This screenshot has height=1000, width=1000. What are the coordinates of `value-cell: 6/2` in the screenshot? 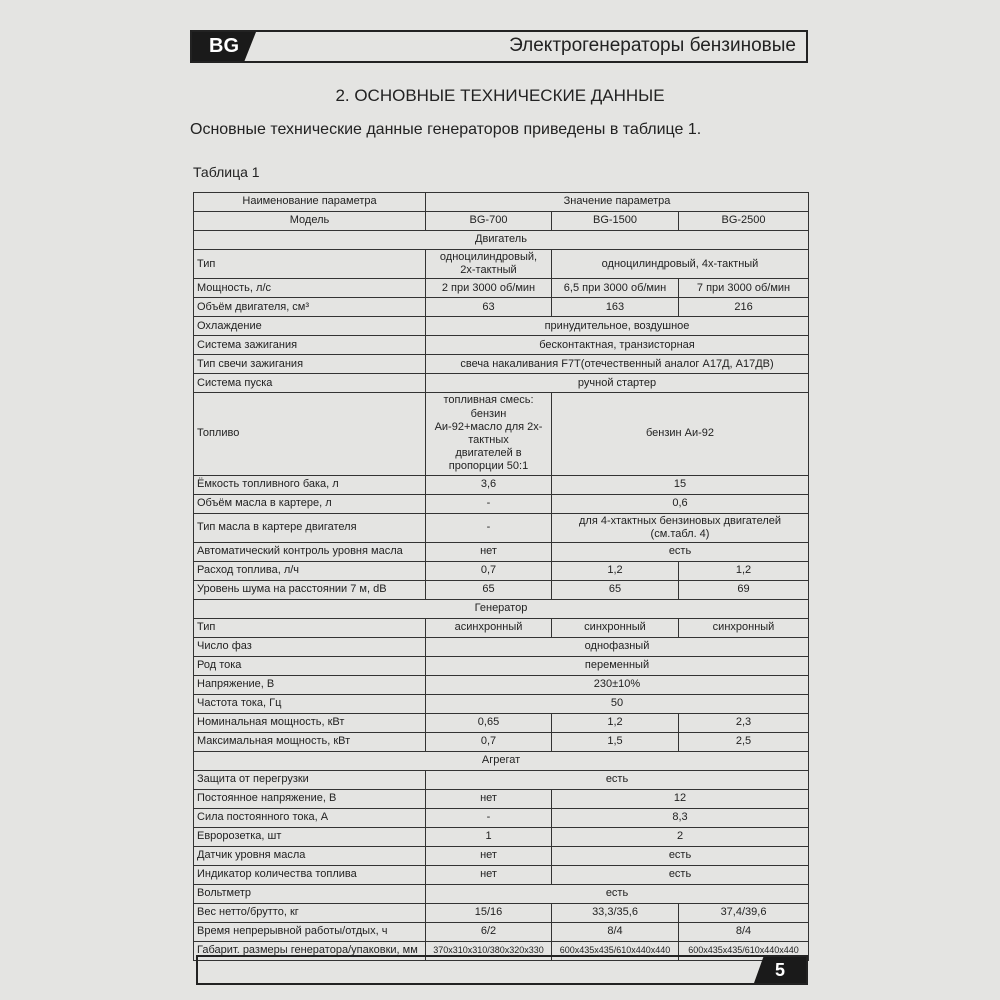 It's located at (488, 931).